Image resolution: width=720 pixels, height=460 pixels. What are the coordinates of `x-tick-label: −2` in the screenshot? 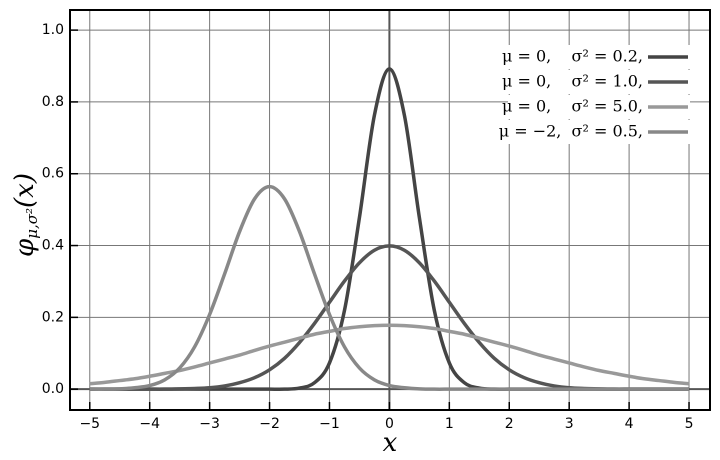 It's located at (269, 424).